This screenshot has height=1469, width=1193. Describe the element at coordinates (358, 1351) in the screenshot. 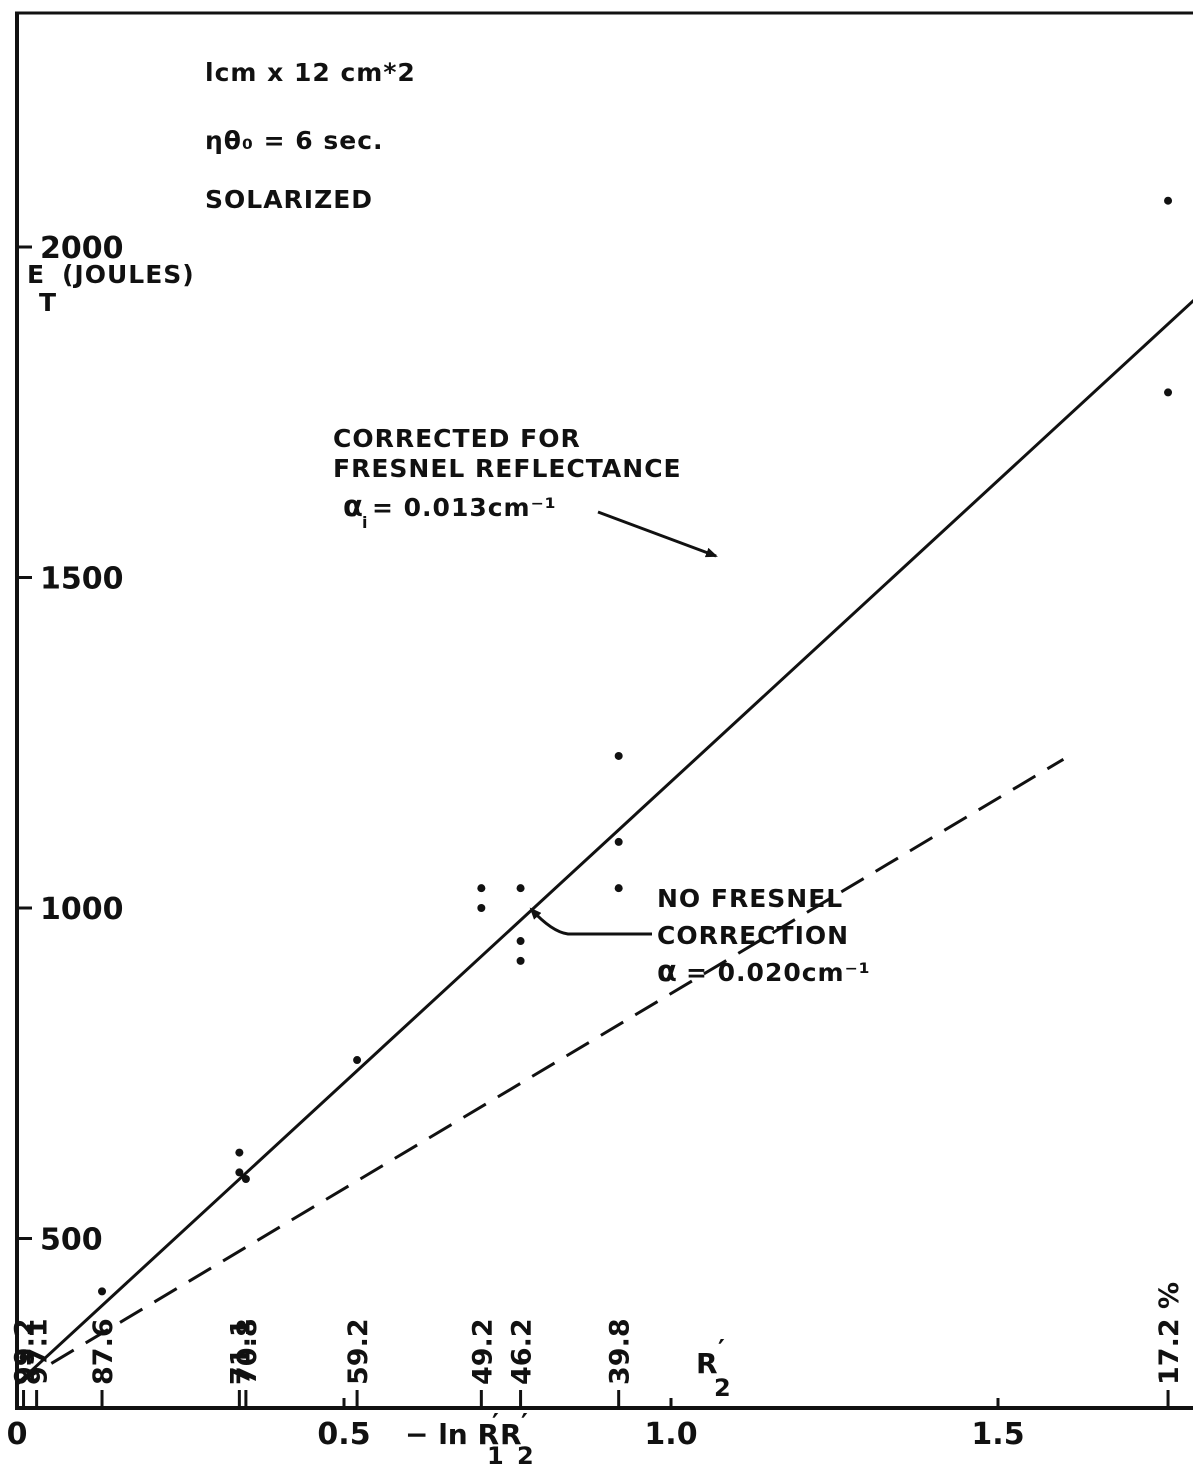

I see `reflectance-tick-label: 59.2` at that location.